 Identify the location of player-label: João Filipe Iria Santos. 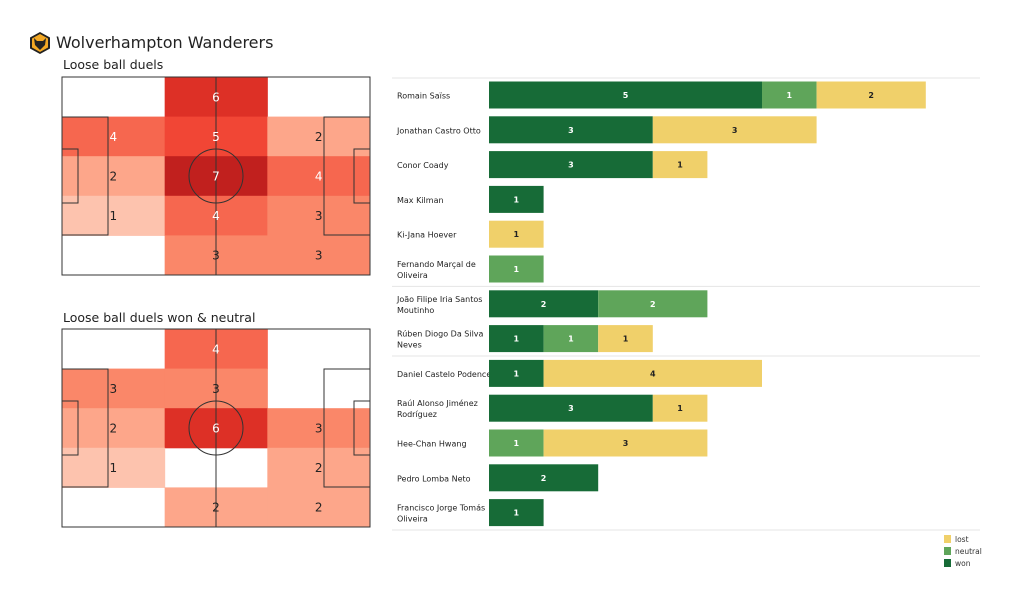
(439, 299).